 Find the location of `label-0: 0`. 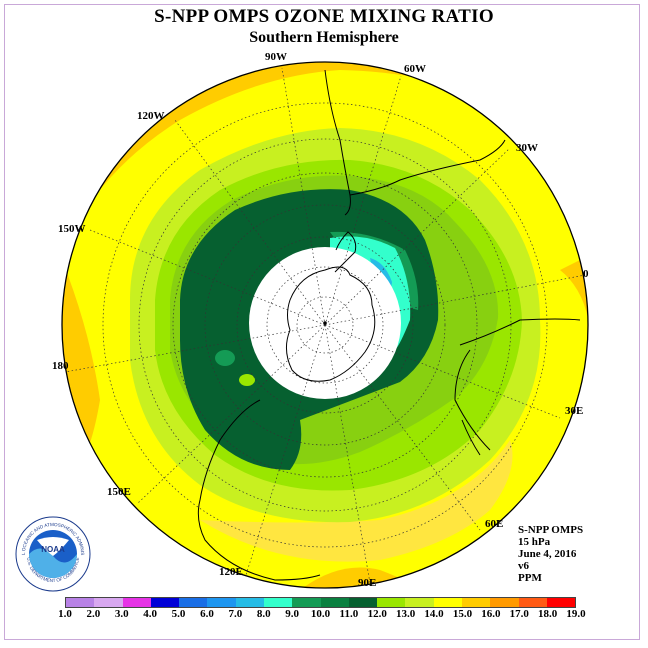

label-0: 0 is located at coordinates (586, 274).